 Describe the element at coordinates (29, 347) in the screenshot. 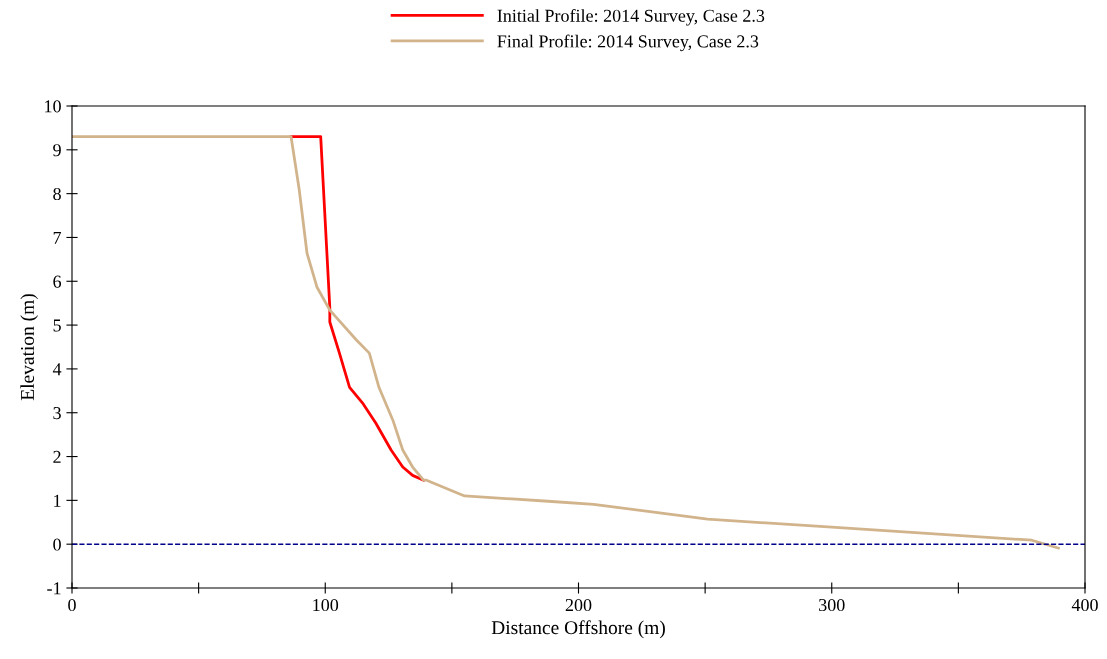

I see `y-axis-title: Elevation (m)` at that location.